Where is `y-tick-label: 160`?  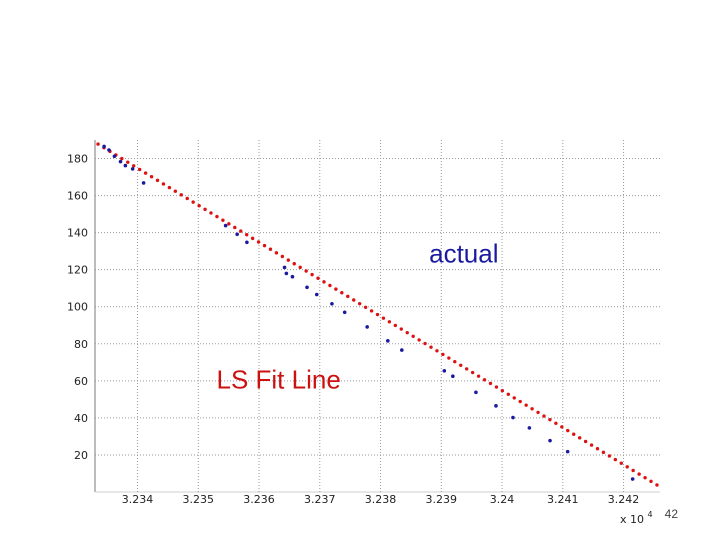
y-tick-label: 160 is located at coordinates (77, 196).